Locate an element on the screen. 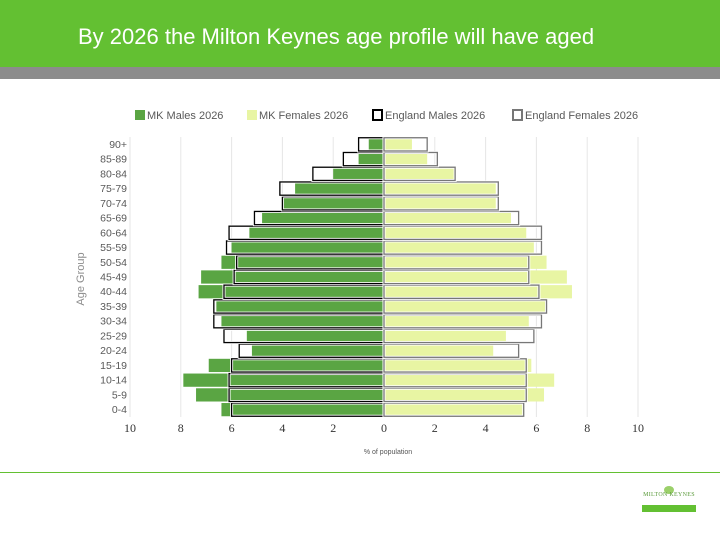 The image size is (720, 540). bar-england-females-90+ is located at coordinates (405, 144).